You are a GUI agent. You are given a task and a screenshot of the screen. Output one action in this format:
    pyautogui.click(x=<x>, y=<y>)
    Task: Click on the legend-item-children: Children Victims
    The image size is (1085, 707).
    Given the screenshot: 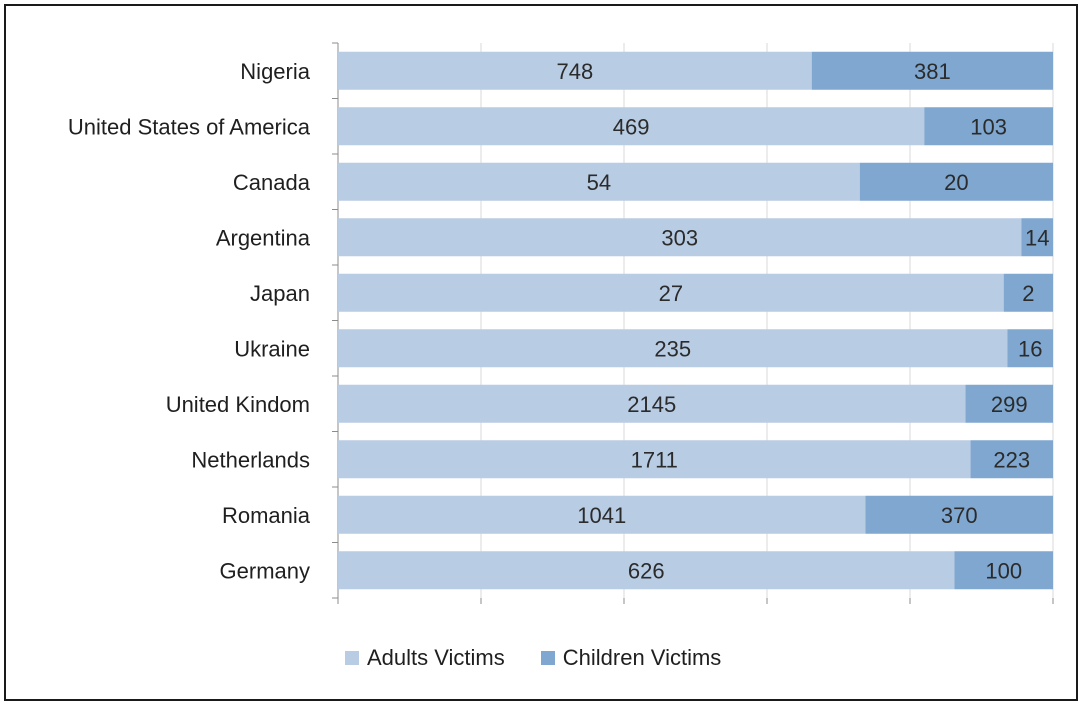 What is the action you would take?
    pyautogui.click(x=631, y=658)
    